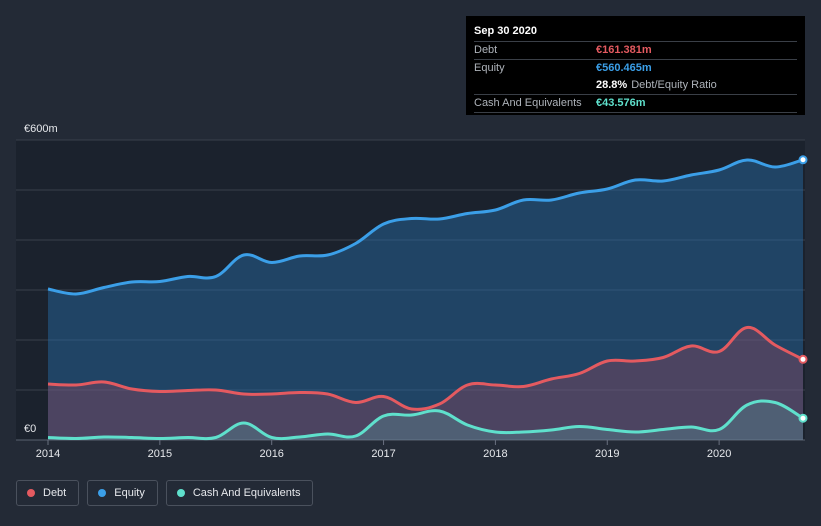 This screenshot has width=821, height=526. Describe the element at coordinates (719, 454) in the screenshot. I see `x-tick-label: 2020` at that location.